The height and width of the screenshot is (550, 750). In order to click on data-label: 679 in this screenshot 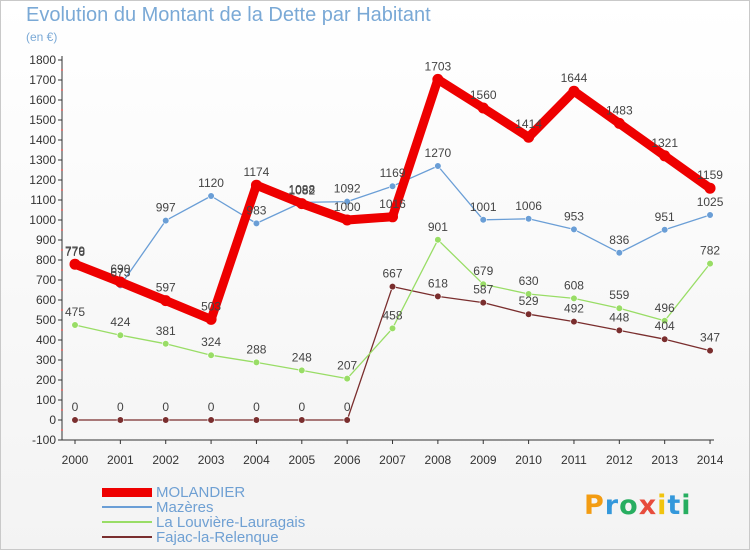, I will do `click(483, 271)`.